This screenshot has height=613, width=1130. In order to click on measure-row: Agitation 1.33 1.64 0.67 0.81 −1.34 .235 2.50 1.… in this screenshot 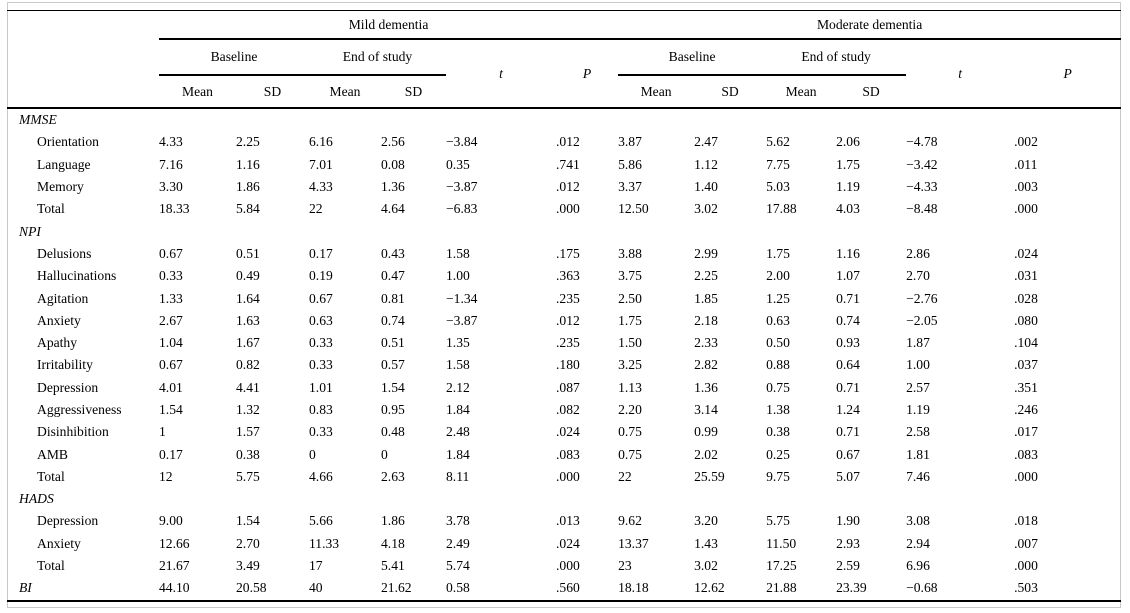, I will do `click(564, 298)`.